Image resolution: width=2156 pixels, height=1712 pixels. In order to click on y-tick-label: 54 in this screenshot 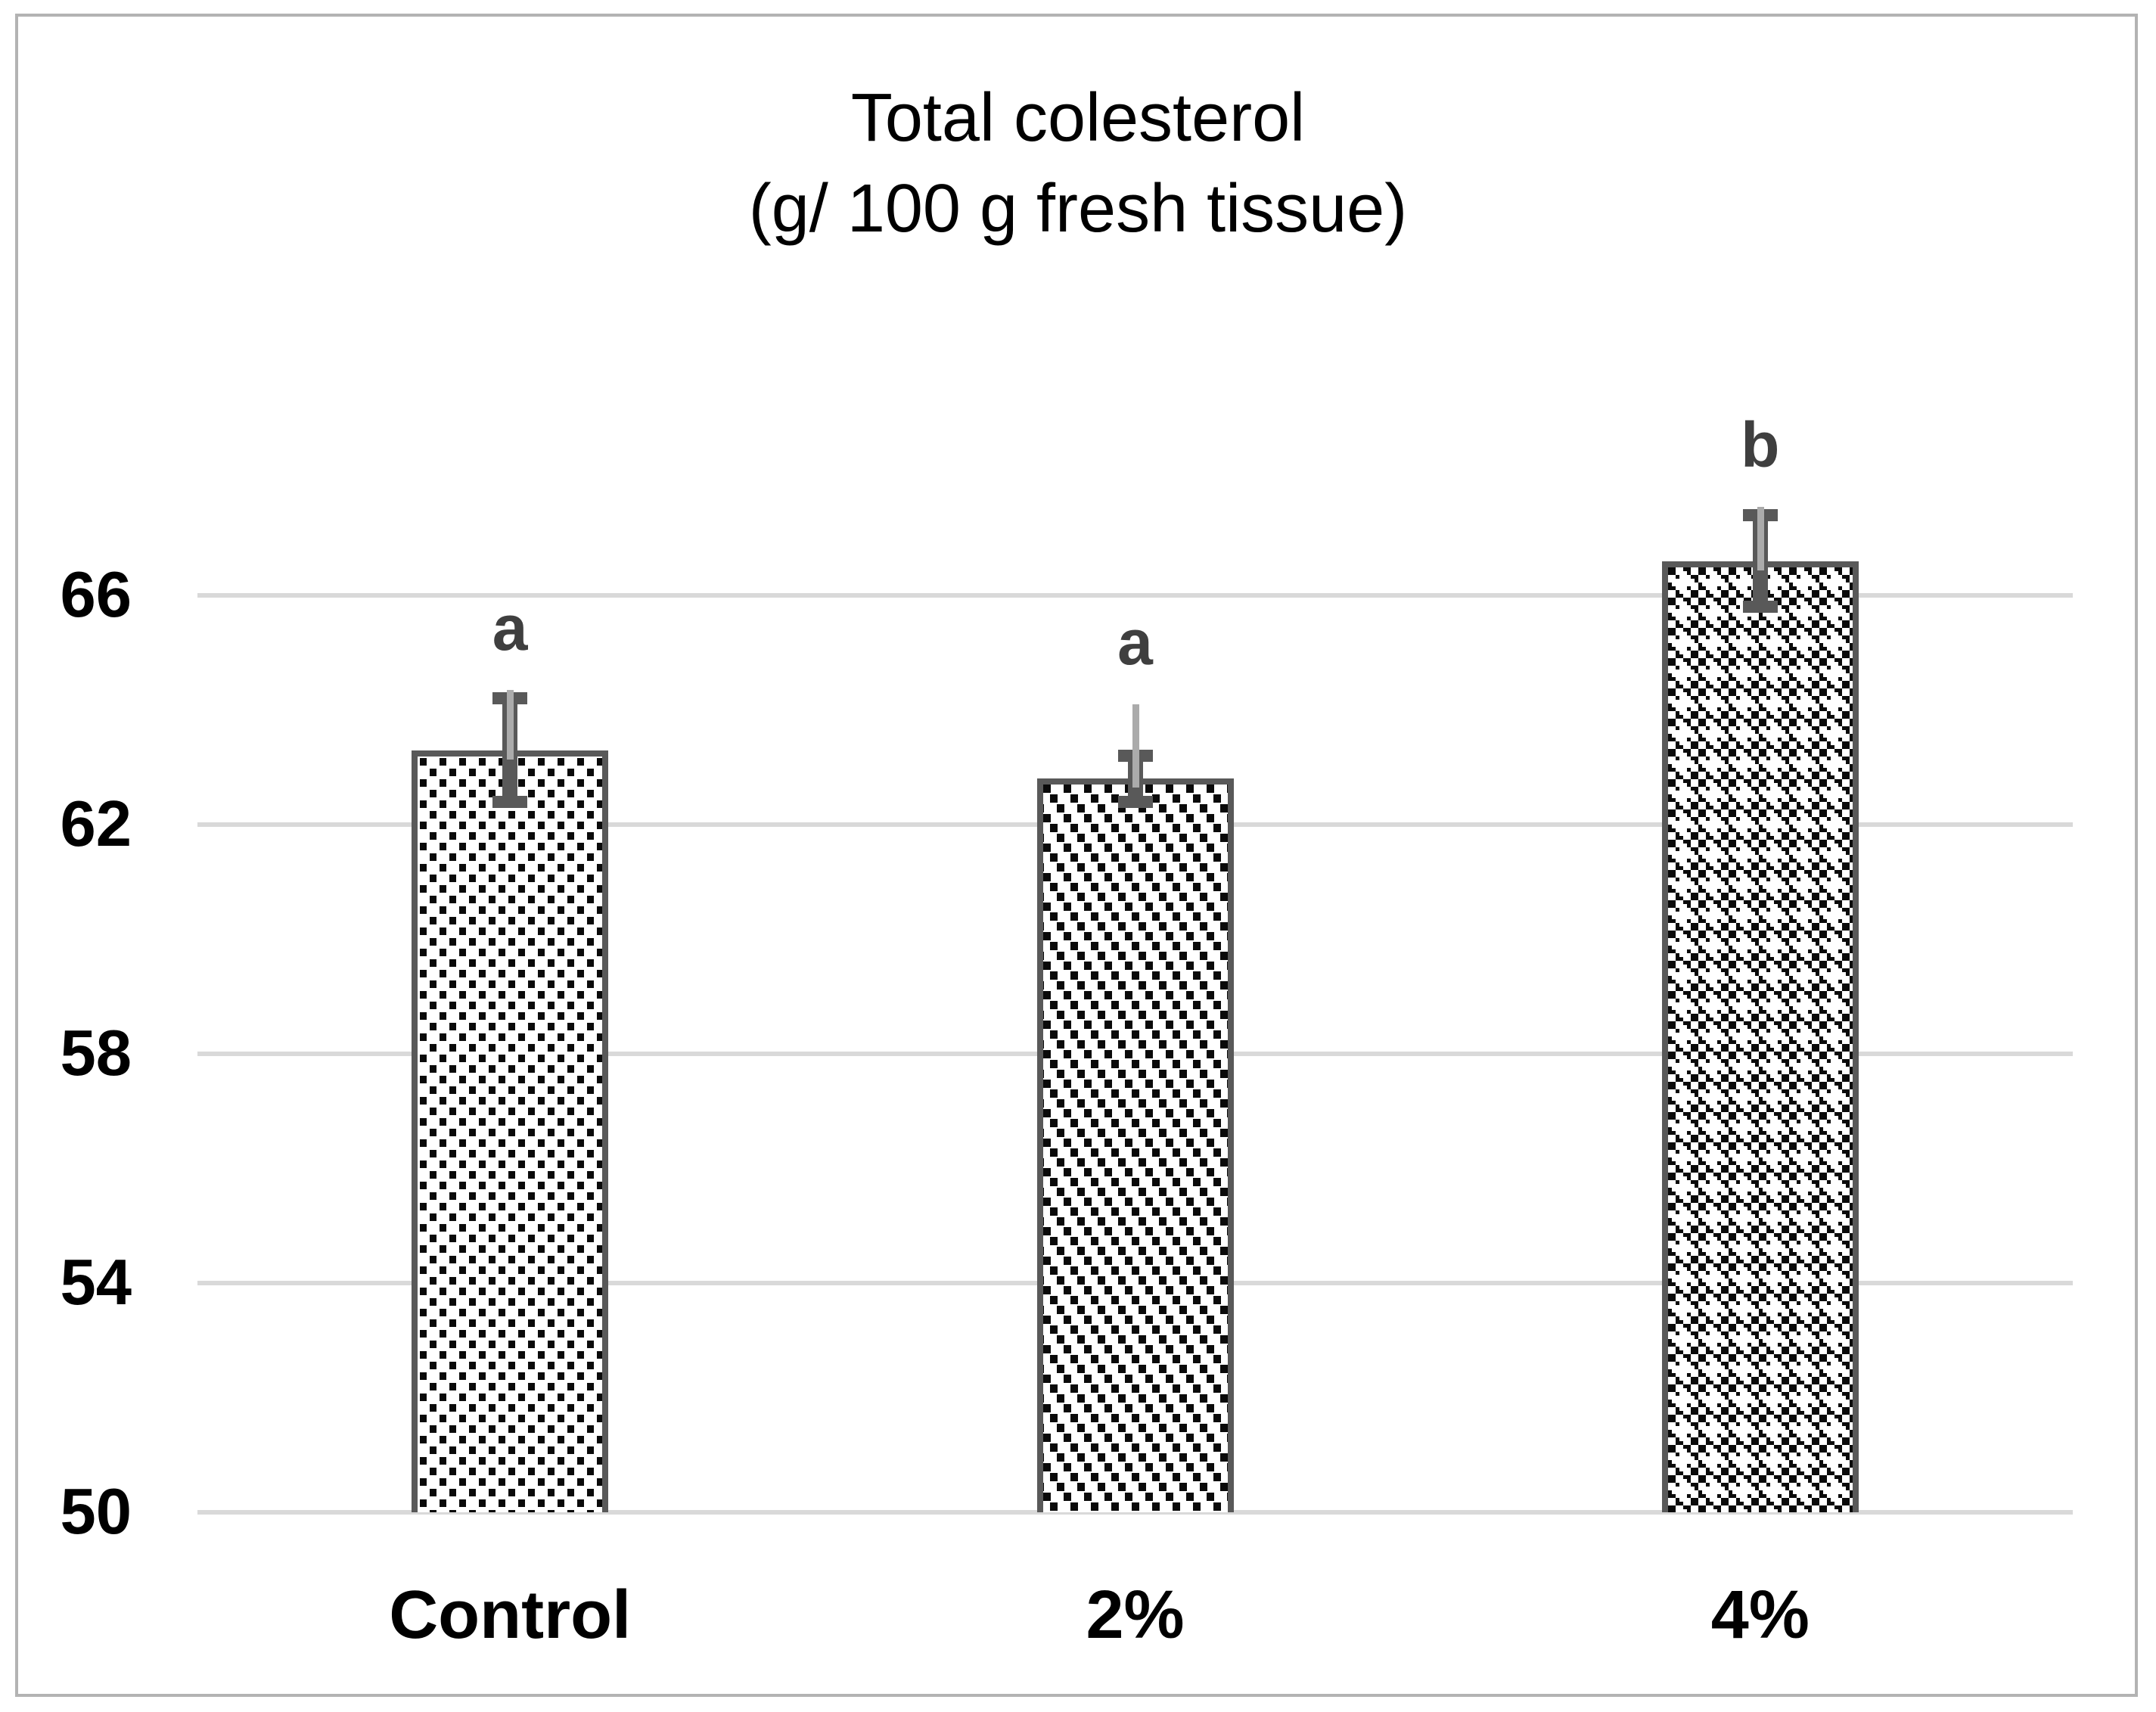, I will do `click(96, 1283)`.